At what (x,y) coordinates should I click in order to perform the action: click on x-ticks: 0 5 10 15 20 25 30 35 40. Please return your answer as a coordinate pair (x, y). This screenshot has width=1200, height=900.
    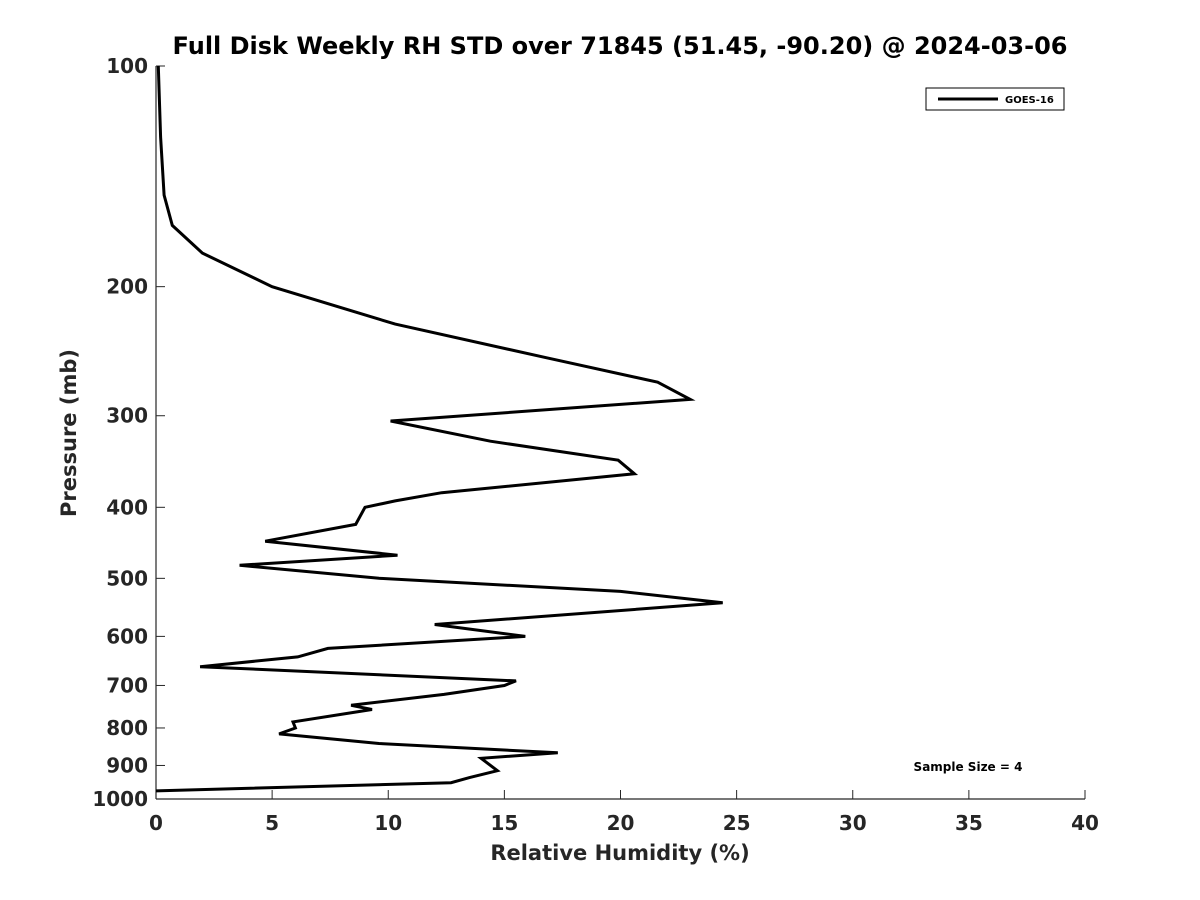
    Looking at the image, I should click on (624, 812).